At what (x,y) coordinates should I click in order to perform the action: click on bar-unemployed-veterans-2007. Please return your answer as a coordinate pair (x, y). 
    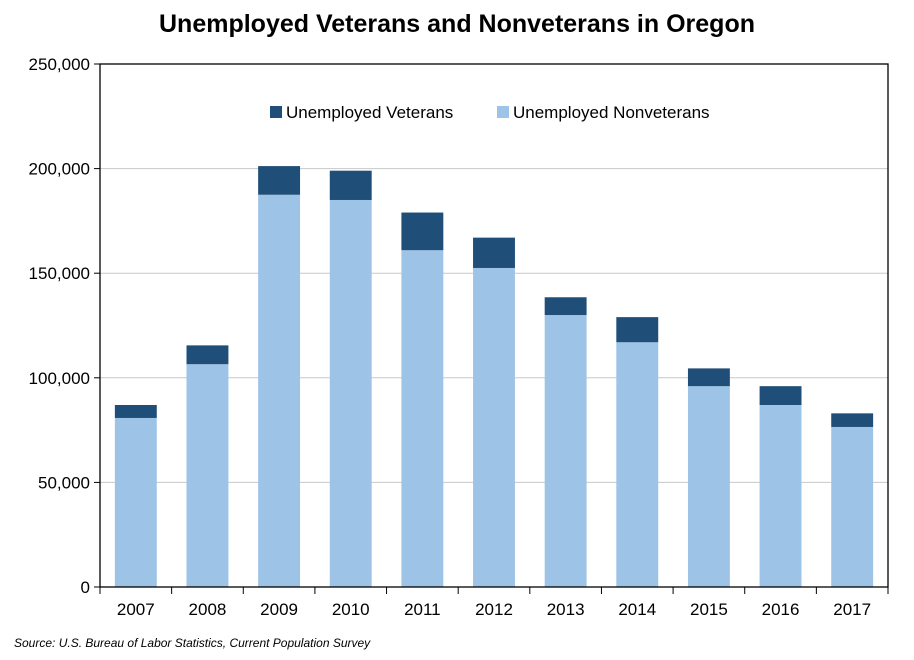
    Looking at the image, I should click on (135, 411).